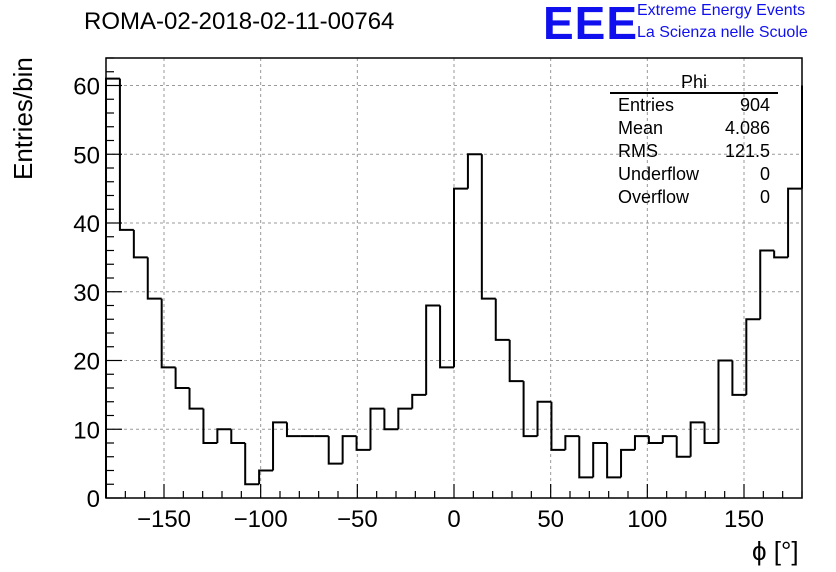 Image resolution: width=836 pixels, height=572 pixels. What do you see at coordinates (86, 87) in the screenshot?
I see `y-tick-label: 60` at bounding box center [86, 87].